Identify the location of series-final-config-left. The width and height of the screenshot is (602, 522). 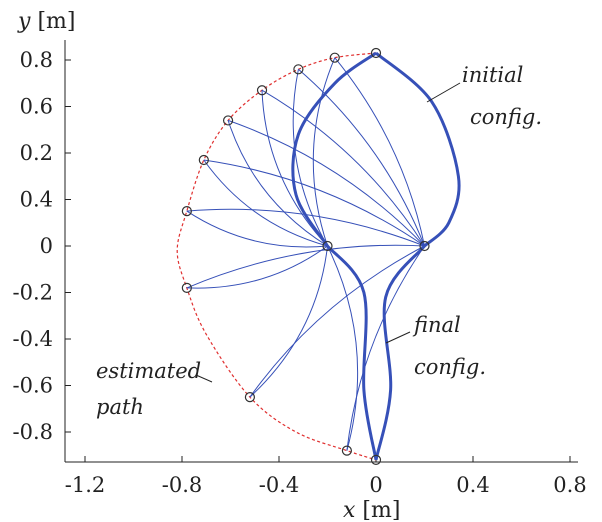
(352, 352).